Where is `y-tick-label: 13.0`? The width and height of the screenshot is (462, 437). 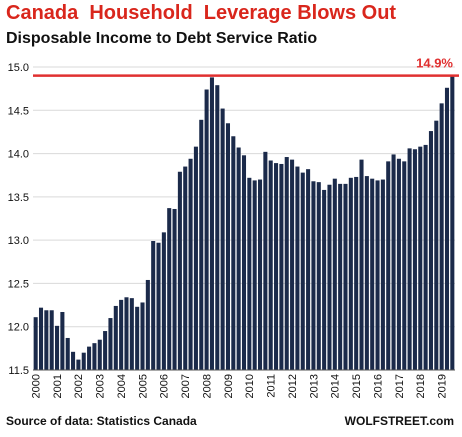
y-tick-label: 13.0 is located at coordinates (18, 241).